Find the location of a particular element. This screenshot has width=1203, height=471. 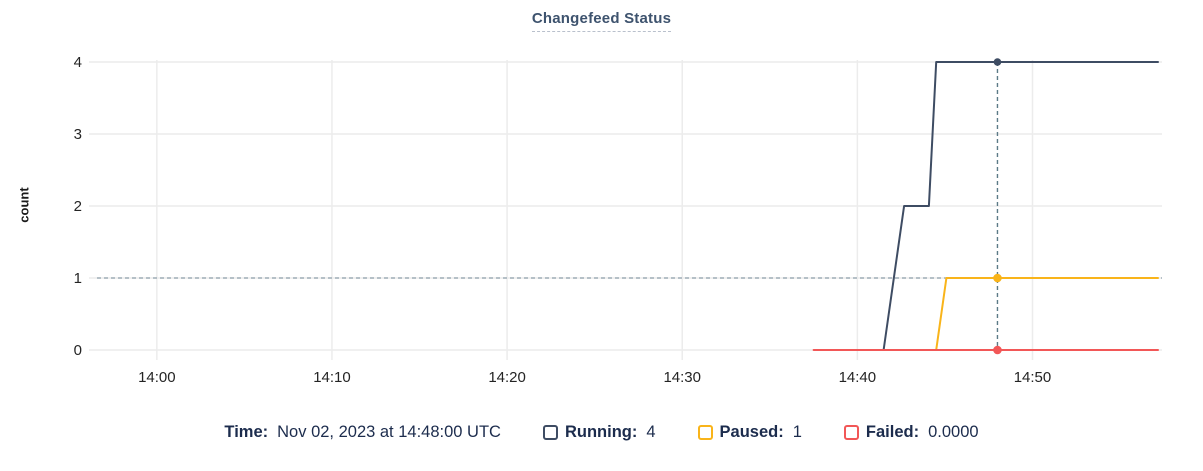

hover-dot-paused is located at coordinates (997, 278).